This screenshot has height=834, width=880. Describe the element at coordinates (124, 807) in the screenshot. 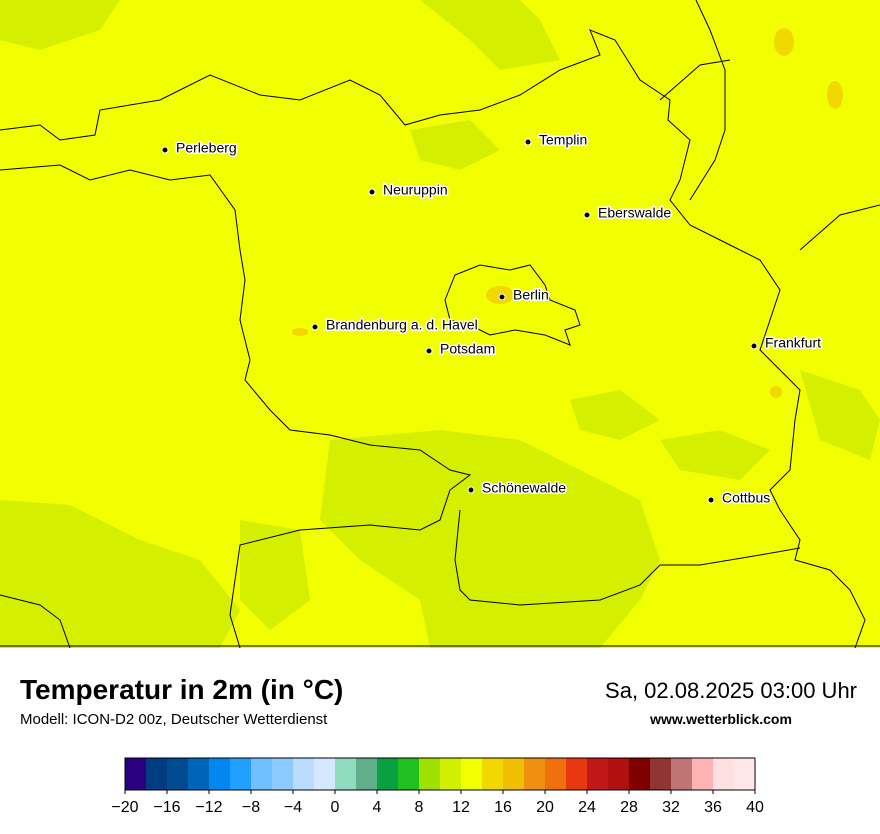

I see `tick-label: −20` at that location.